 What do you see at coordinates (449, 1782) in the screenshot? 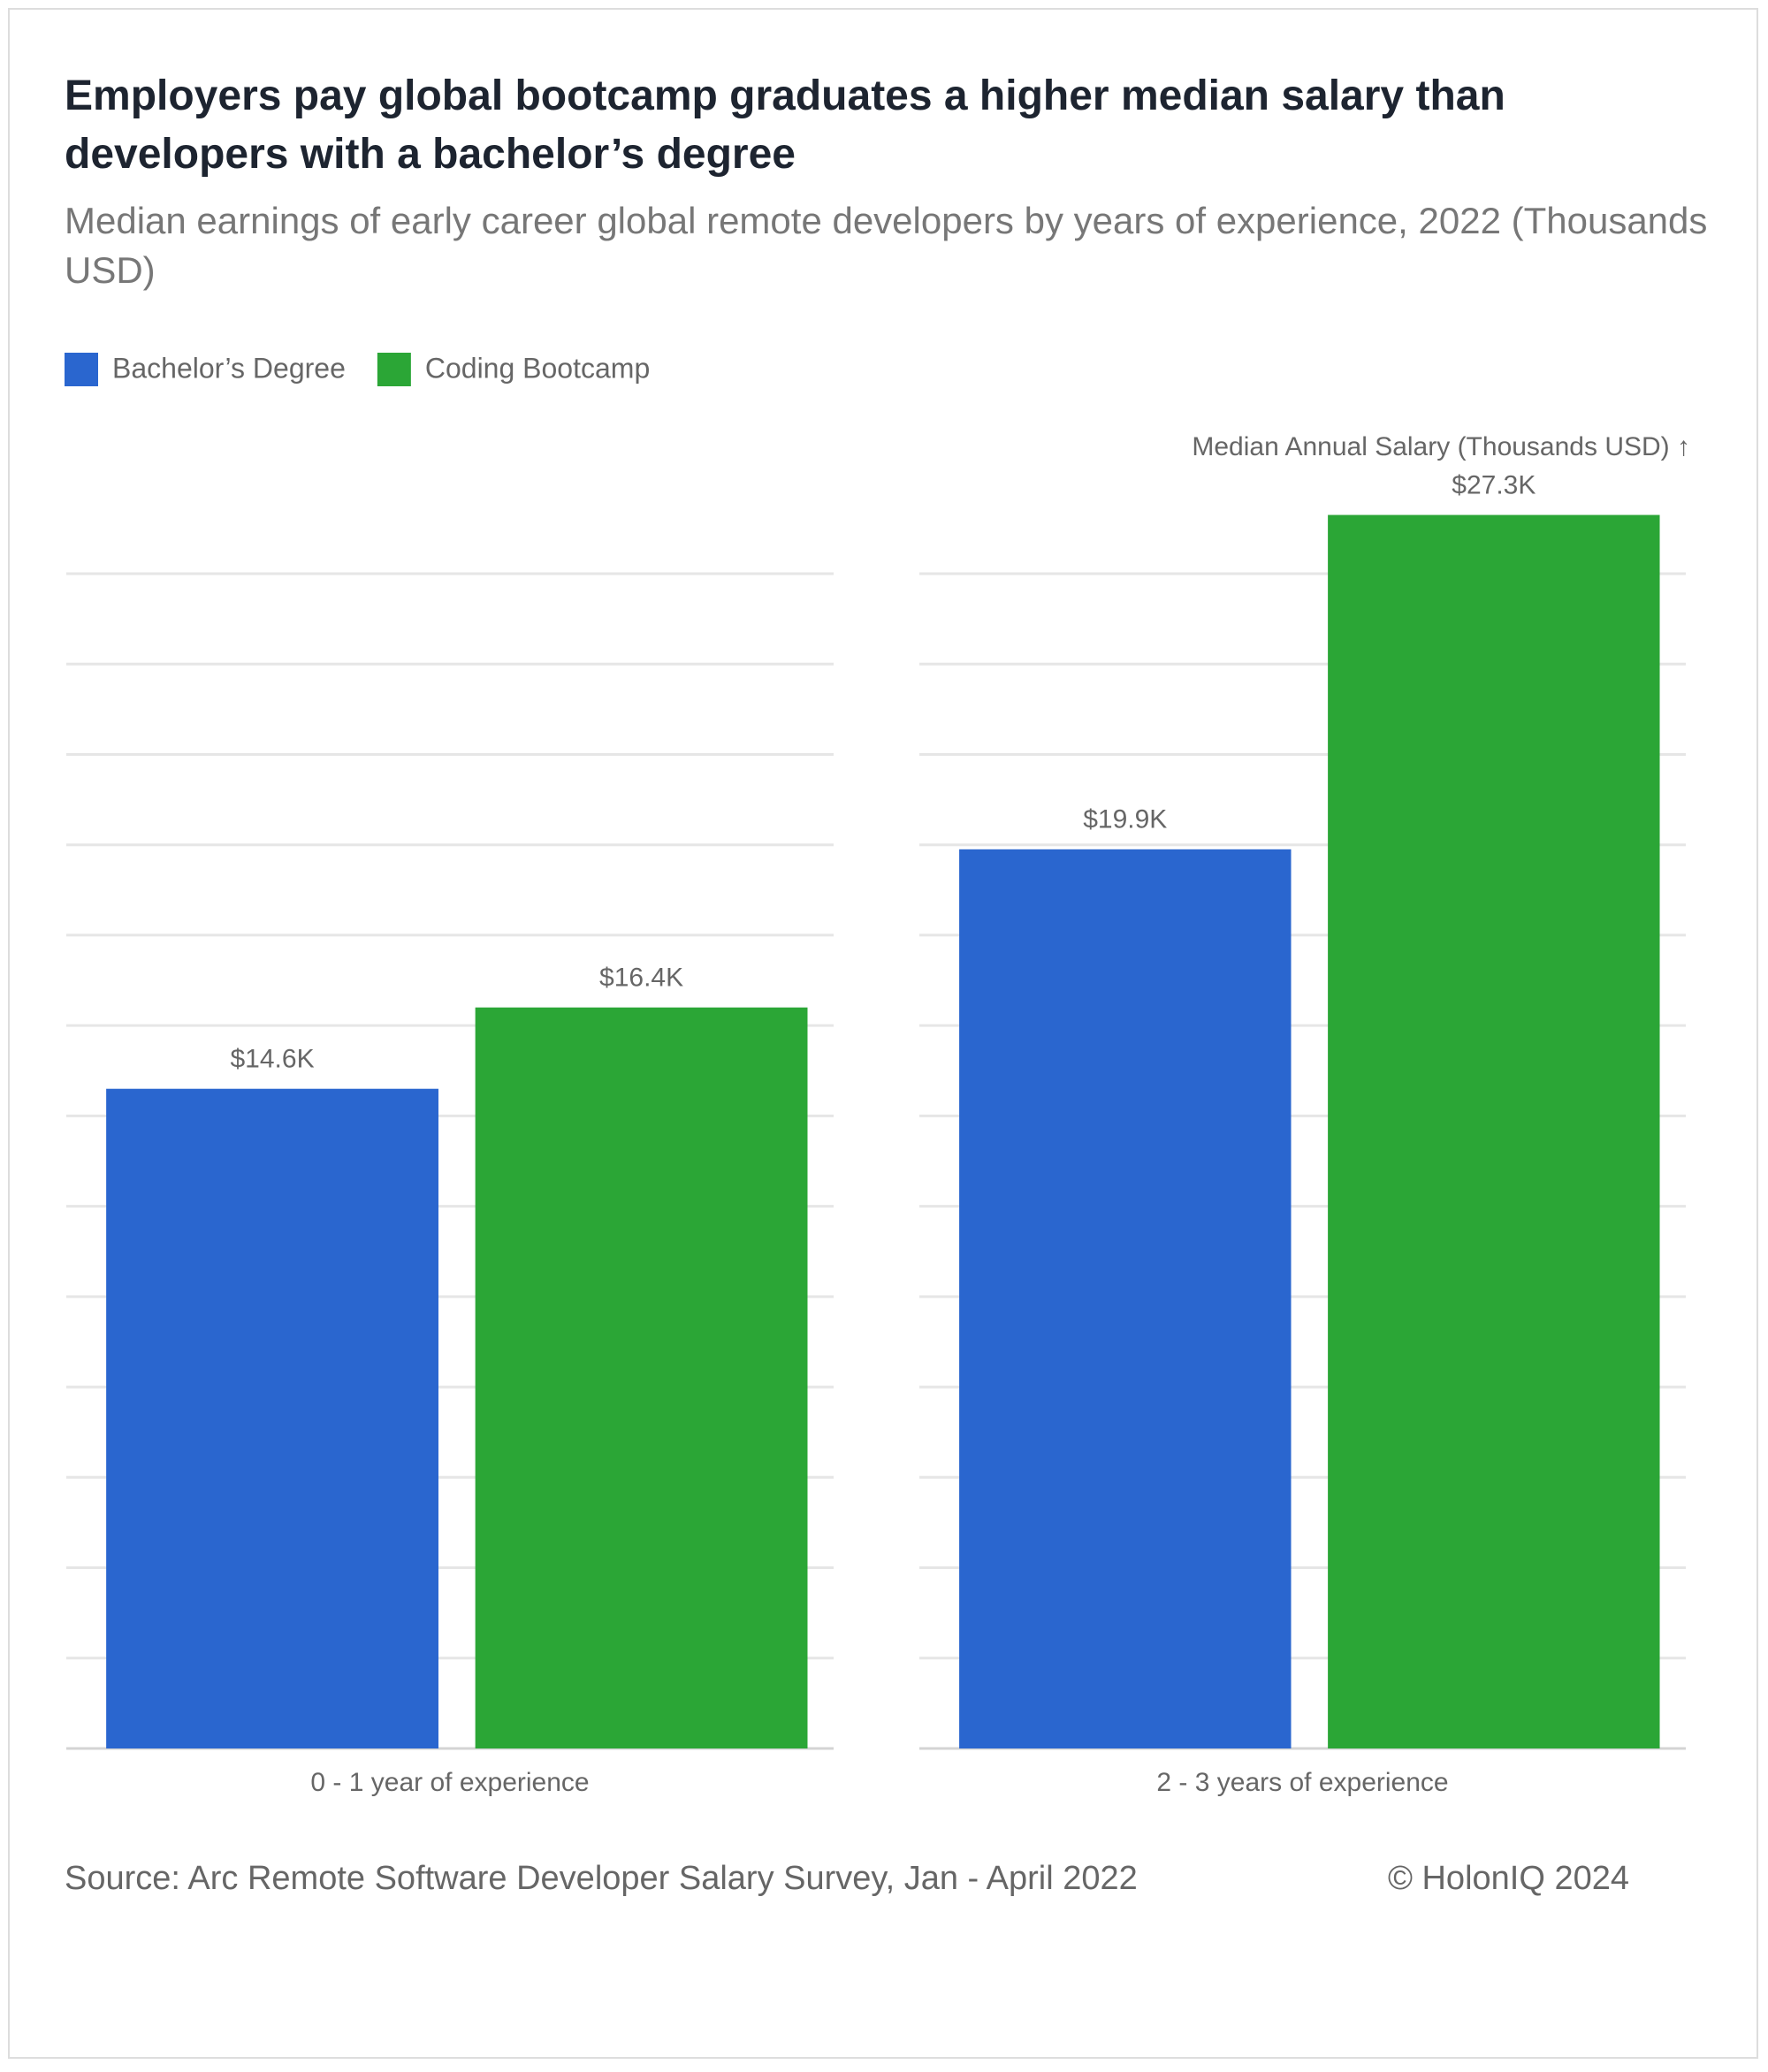
I see `x-tick-label: 0 - 1 year of experience` at bounding box center [449, 1782].